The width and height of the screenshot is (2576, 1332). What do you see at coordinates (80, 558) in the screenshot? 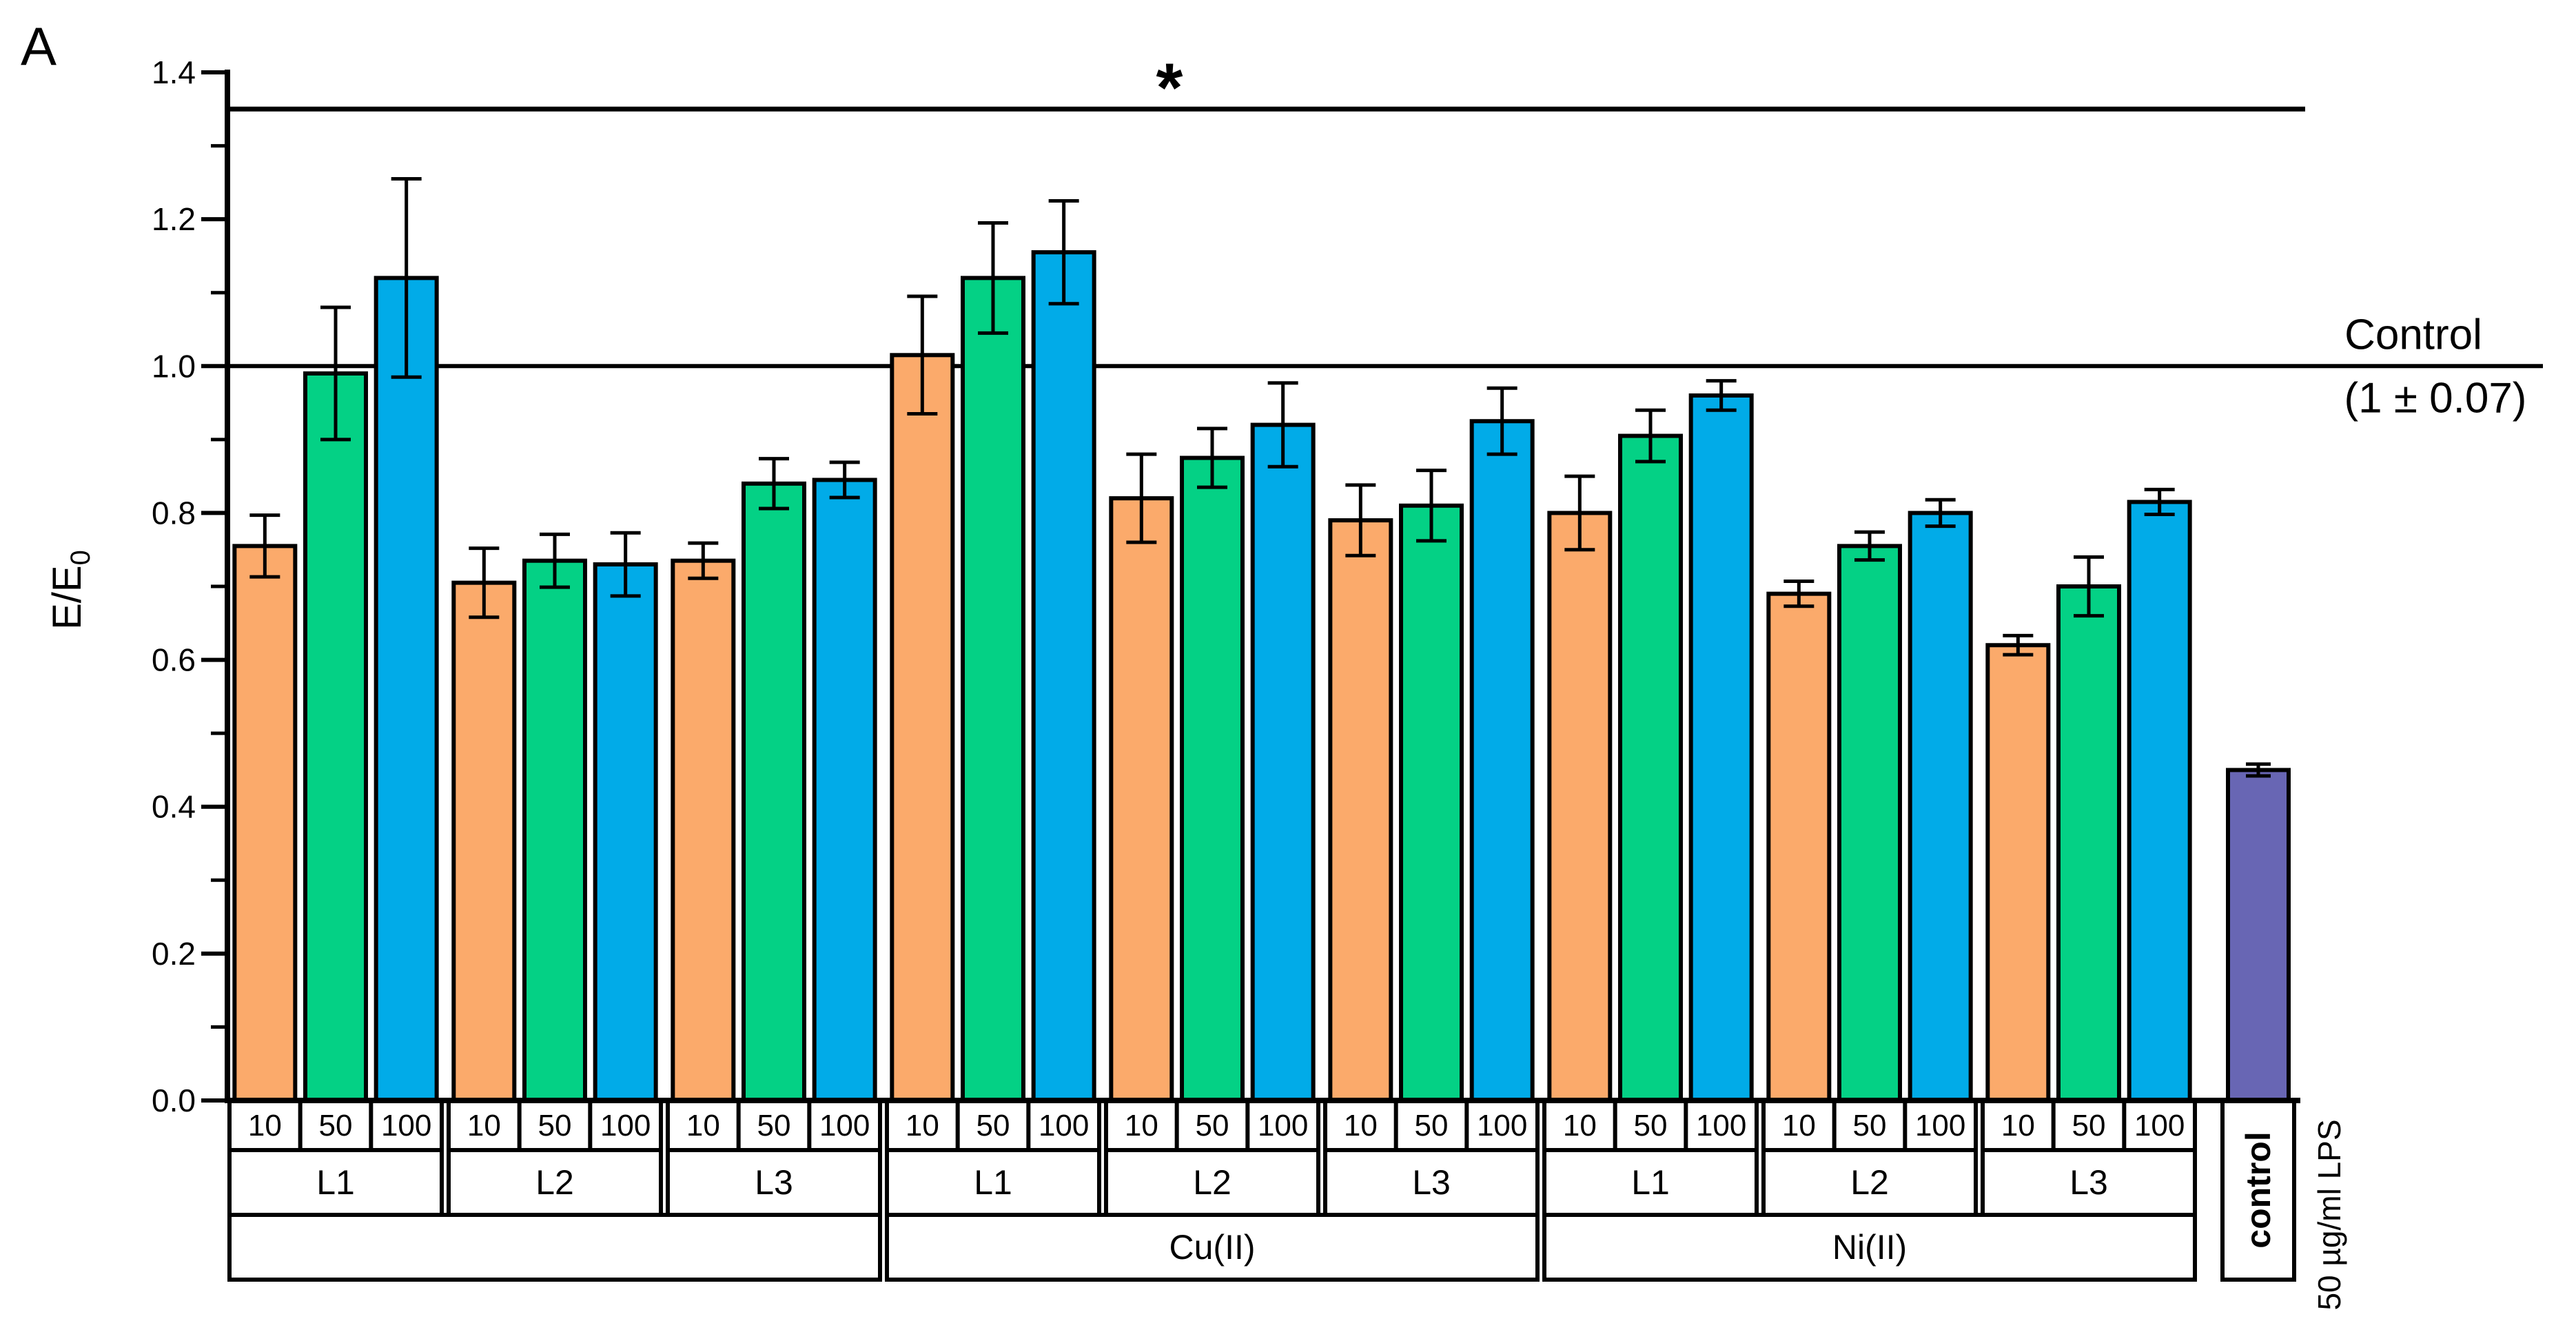
I see `y-axis-label-sub: 0` at bounding box center [80, 558].